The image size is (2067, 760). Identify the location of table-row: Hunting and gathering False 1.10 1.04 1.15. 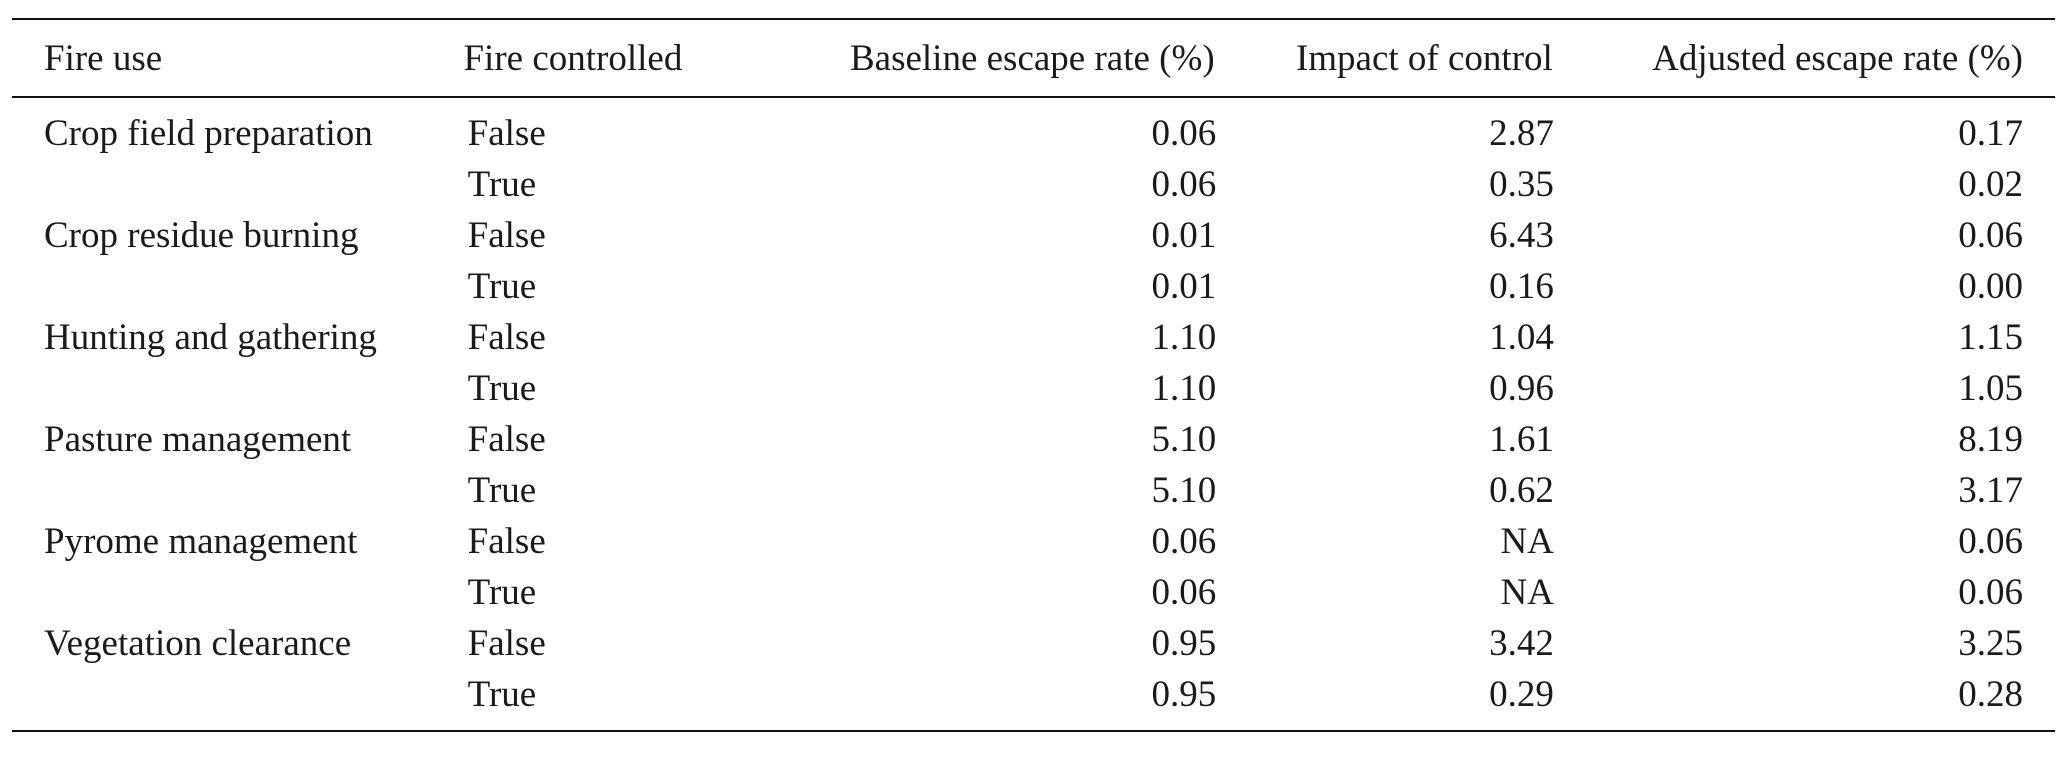
(1033, 337).